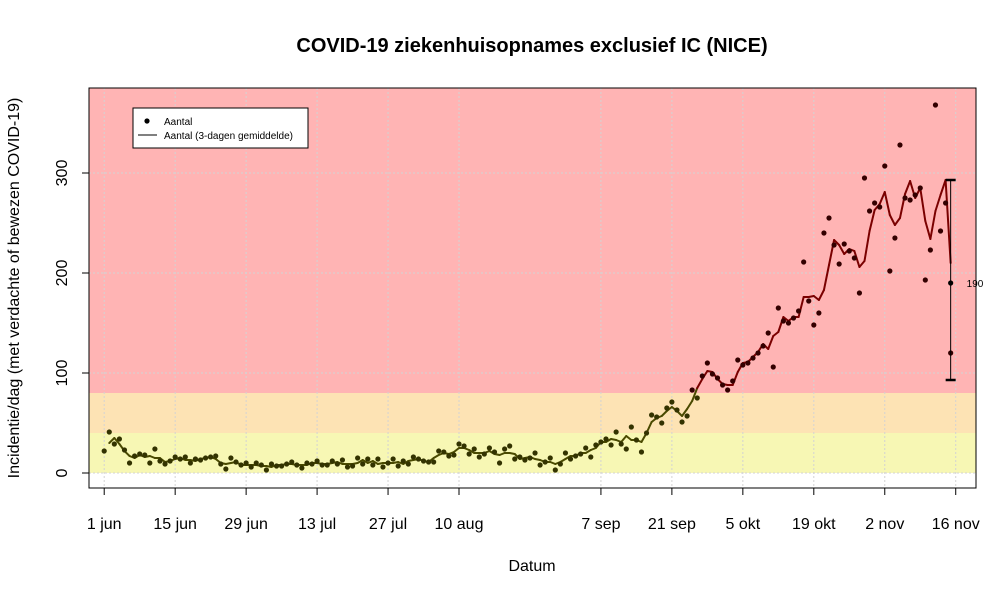 The width and height of the screenshot is (1000, 600). I want to click on x-tick-label: 13 jul, so click(317, 524).